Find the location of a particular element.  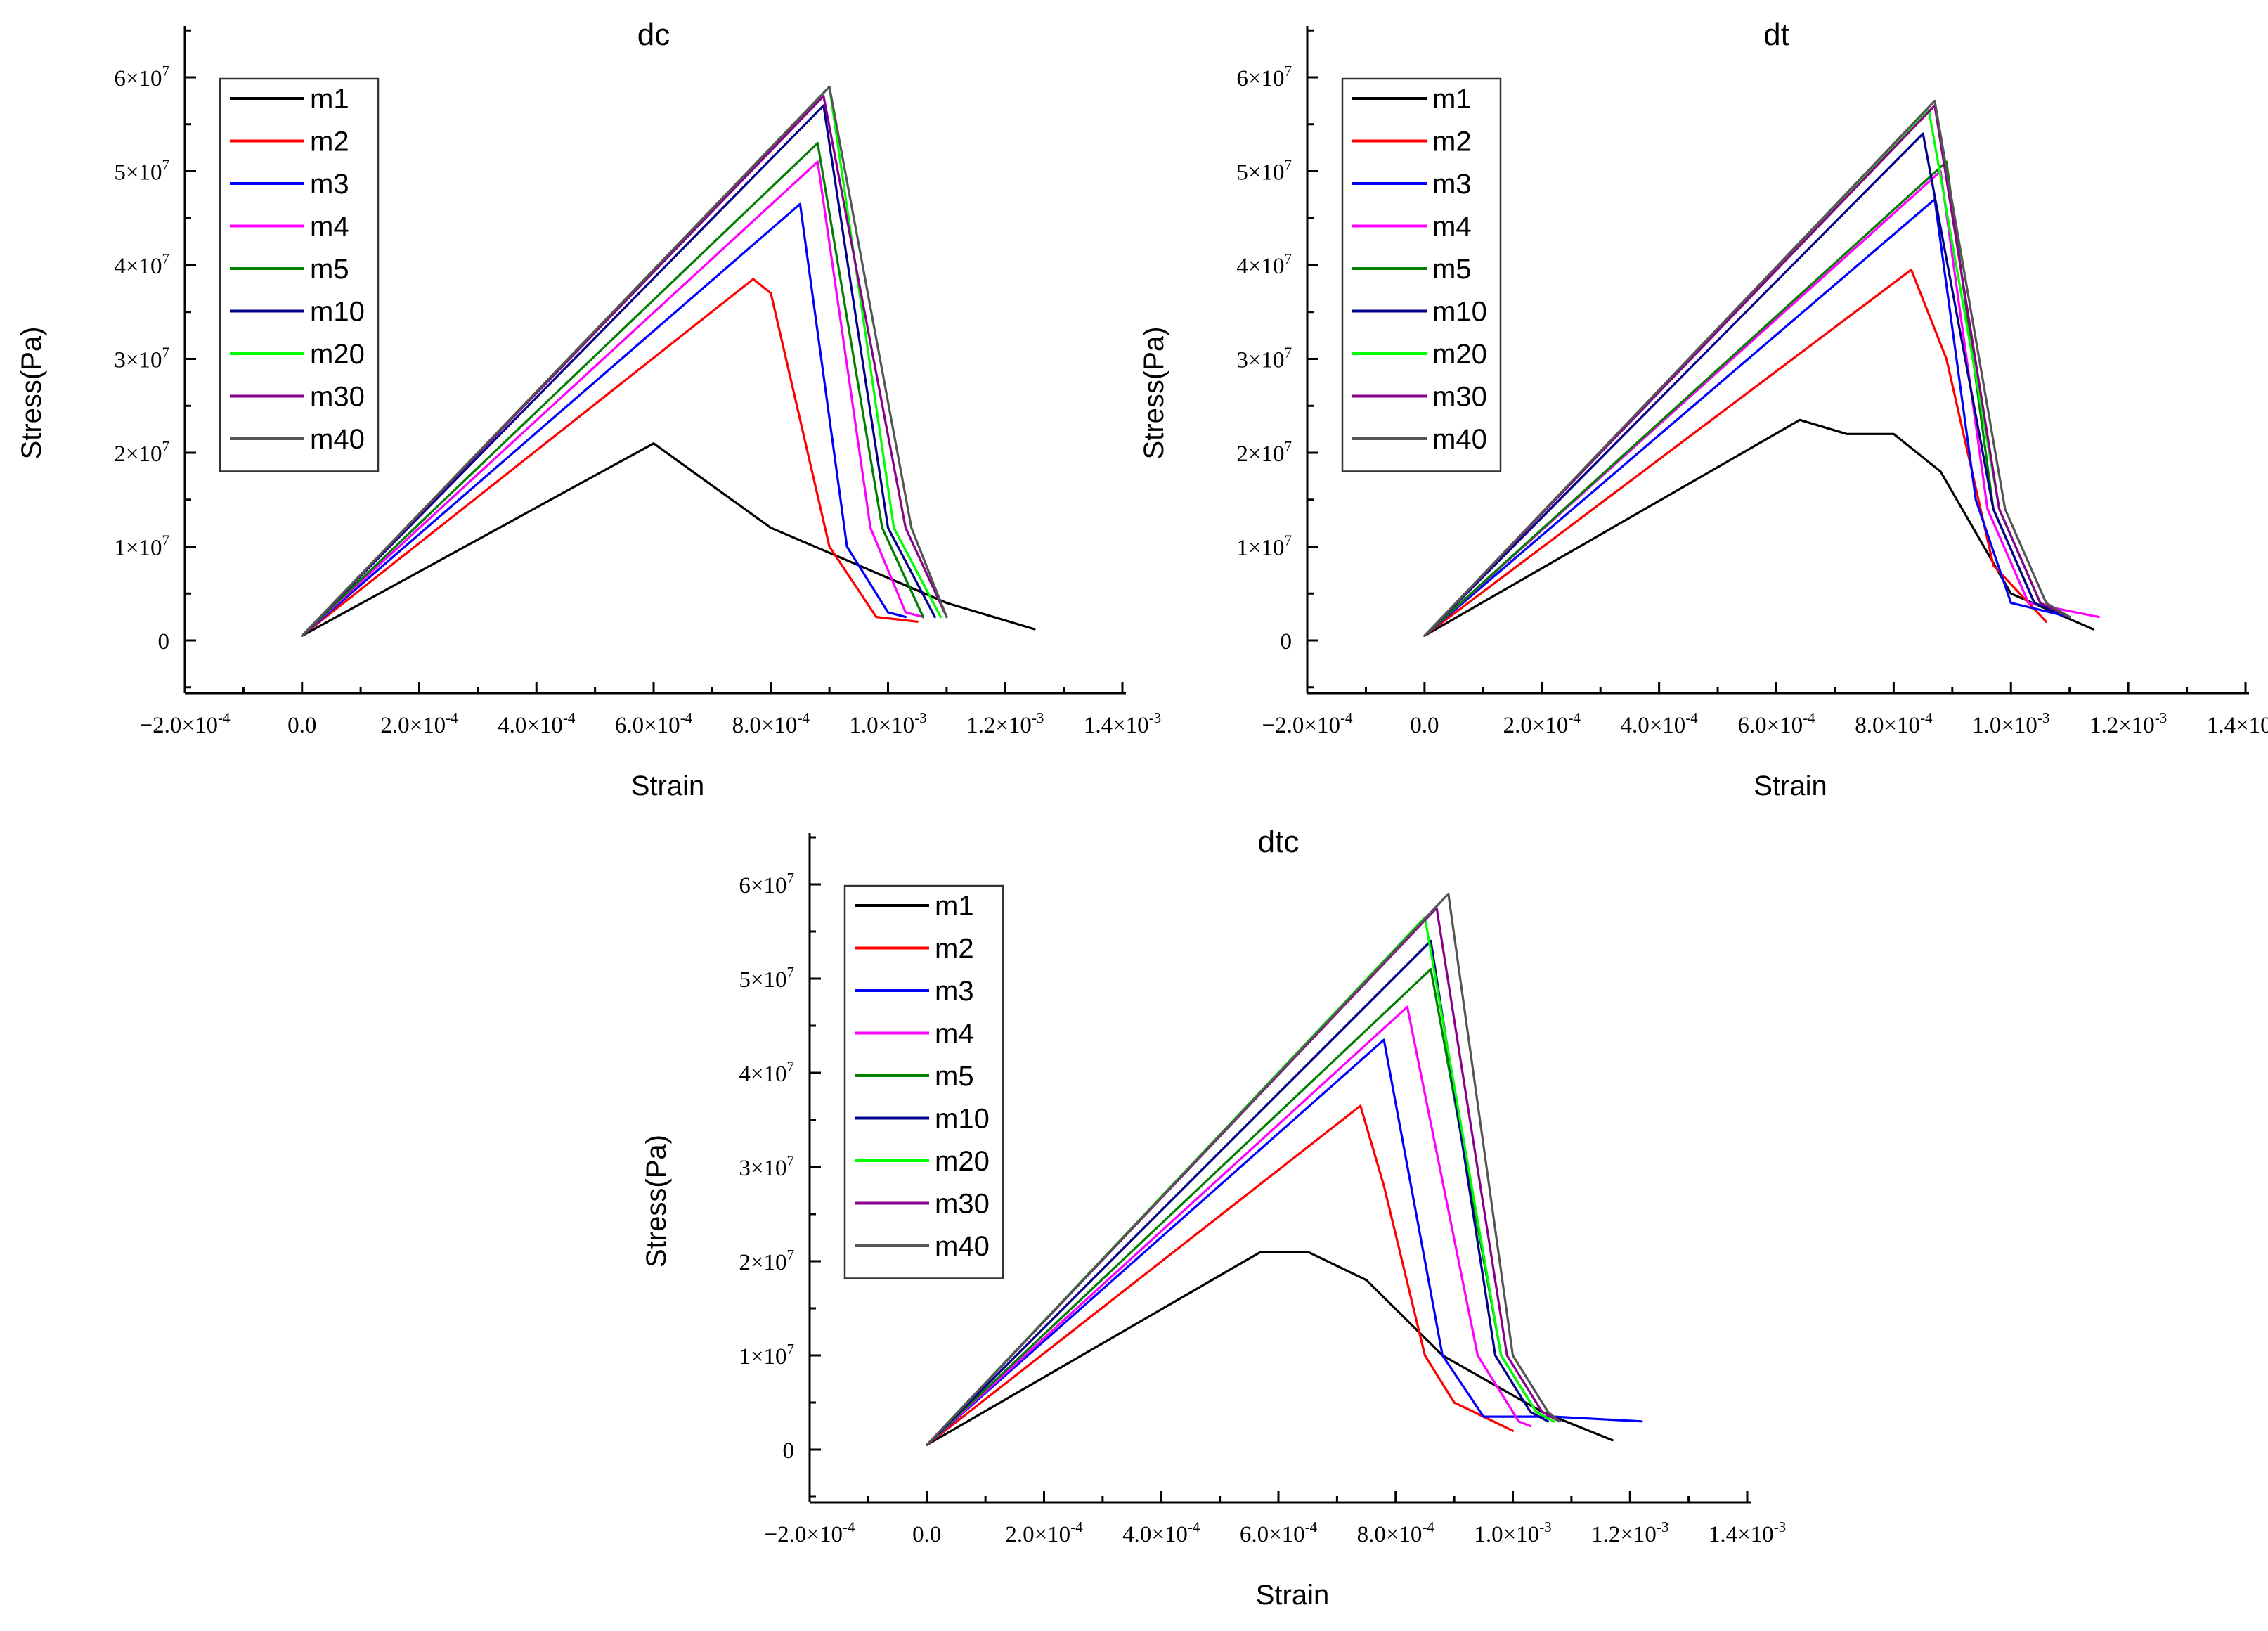

series-line-m5 is located at coordinates (1240, 1206).